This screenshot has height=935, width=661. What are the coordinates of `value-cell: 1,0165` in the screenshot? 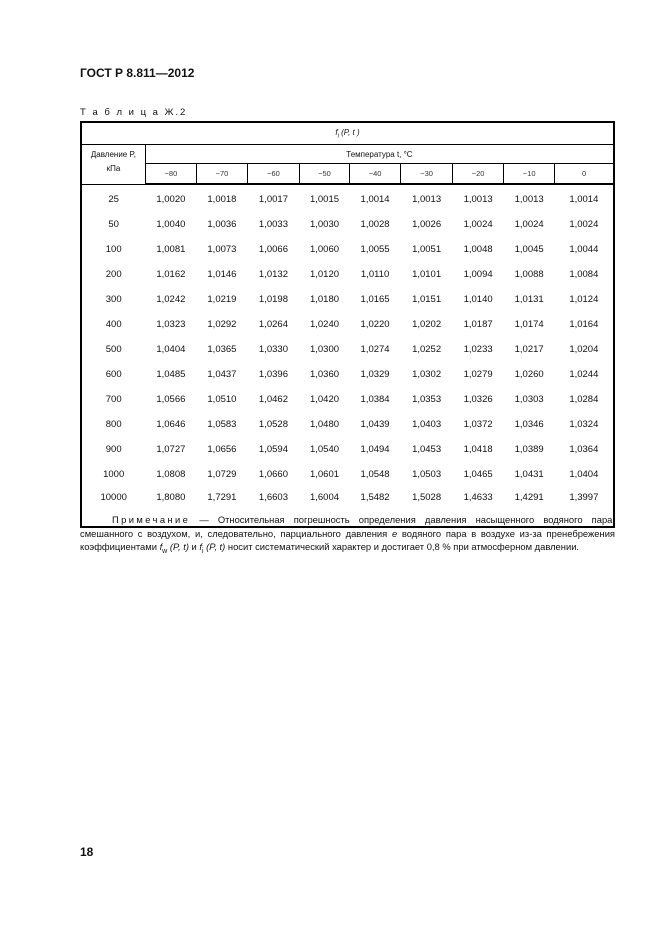 It's located at (375, 299).